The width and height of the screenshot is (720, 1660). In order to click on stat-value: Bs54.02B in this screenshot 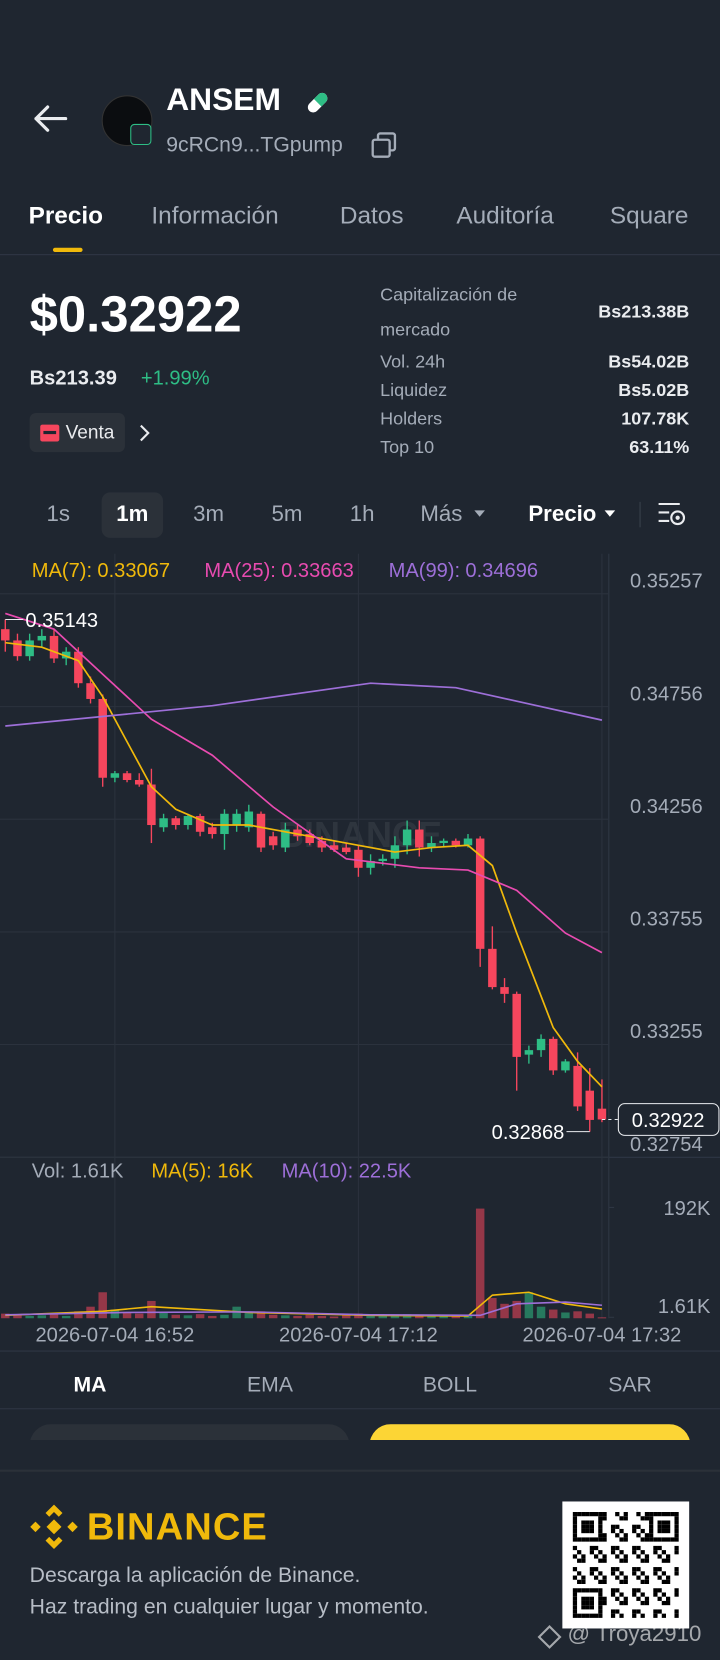, I will do `click(649, 361)`.